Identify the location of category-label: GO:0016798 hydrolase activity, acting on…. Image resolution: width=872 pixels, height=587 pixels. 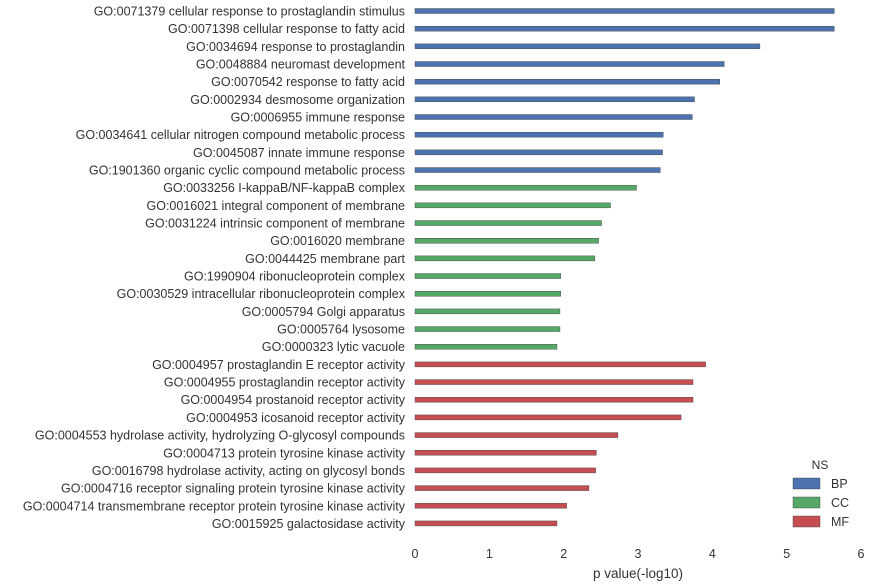
(248, 471).